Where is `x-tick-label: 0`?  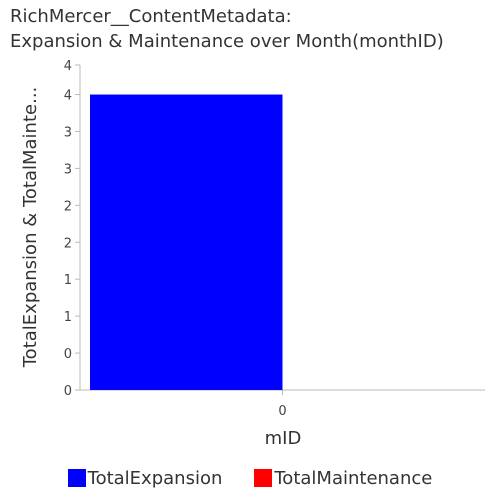 x-tick-label: 0 is located at coordinates (282, 411).